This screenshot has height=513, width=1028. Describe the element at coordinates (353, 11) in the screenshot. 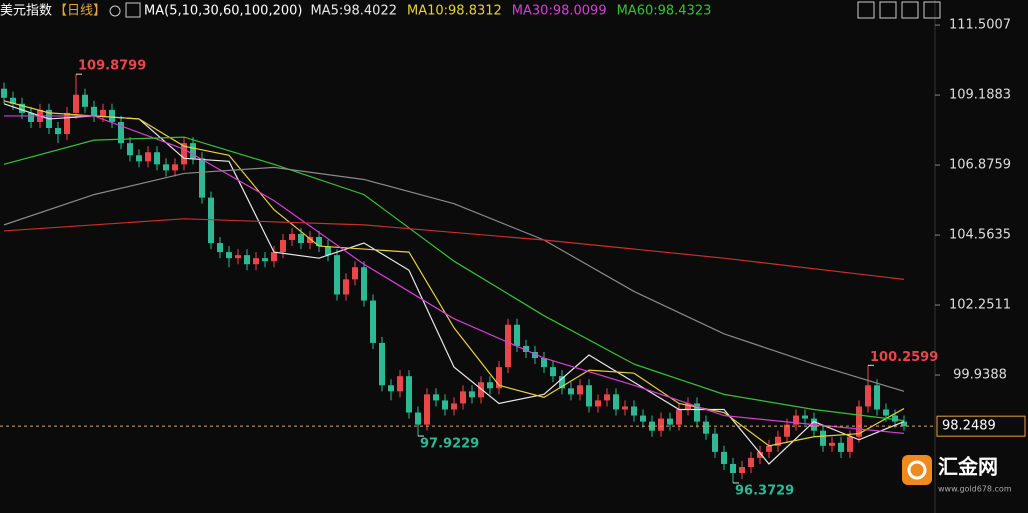

I see `header-label: MA5:98.4022` at that location.